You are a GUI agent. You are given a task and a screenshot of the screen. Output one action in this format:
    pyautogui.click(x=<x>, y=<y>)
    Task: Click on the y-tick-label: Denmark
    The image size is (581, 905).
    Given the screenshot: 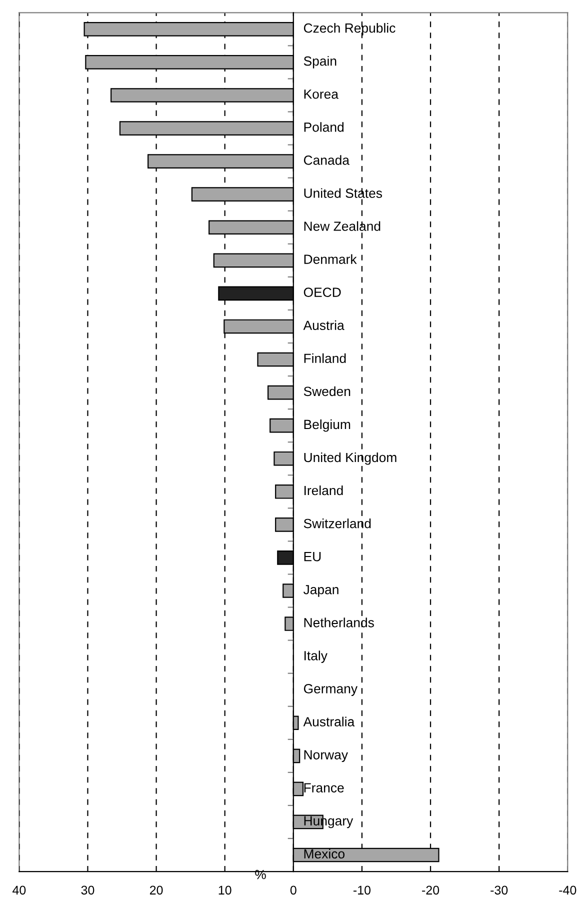 What is the action you would take?
    pyautogui.click(x=330, y=259)
    